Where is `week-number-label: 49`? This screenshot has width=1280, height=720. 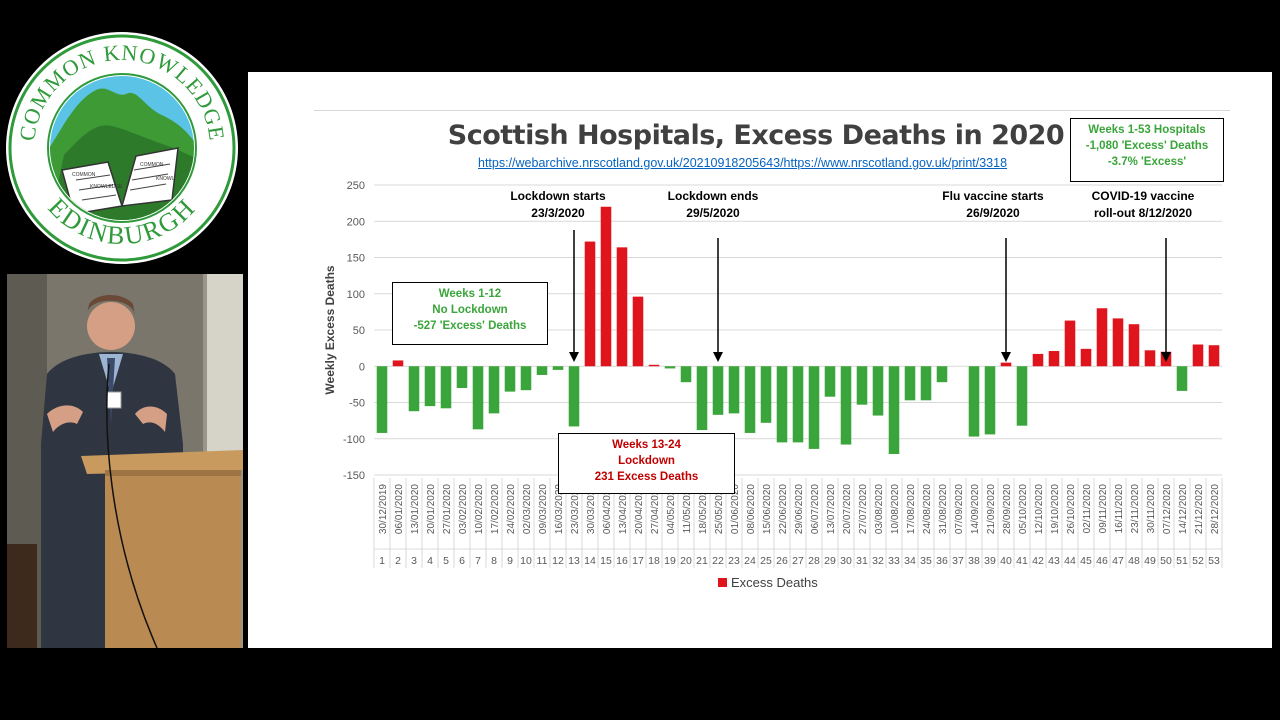 week-number-label: 49 is located at coordinates (1150, 561).